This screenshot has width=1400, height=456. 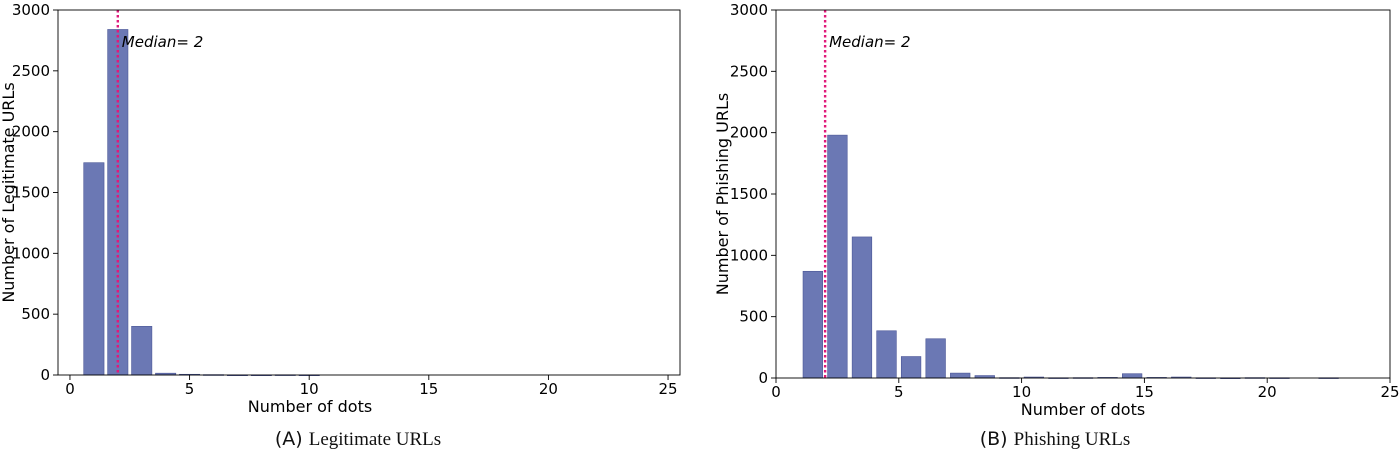 What do you see at coordinates (1389, 392) in the screenshot?
I see `x-tick-label-b-25: 25` at bounding box center [1389, 392].